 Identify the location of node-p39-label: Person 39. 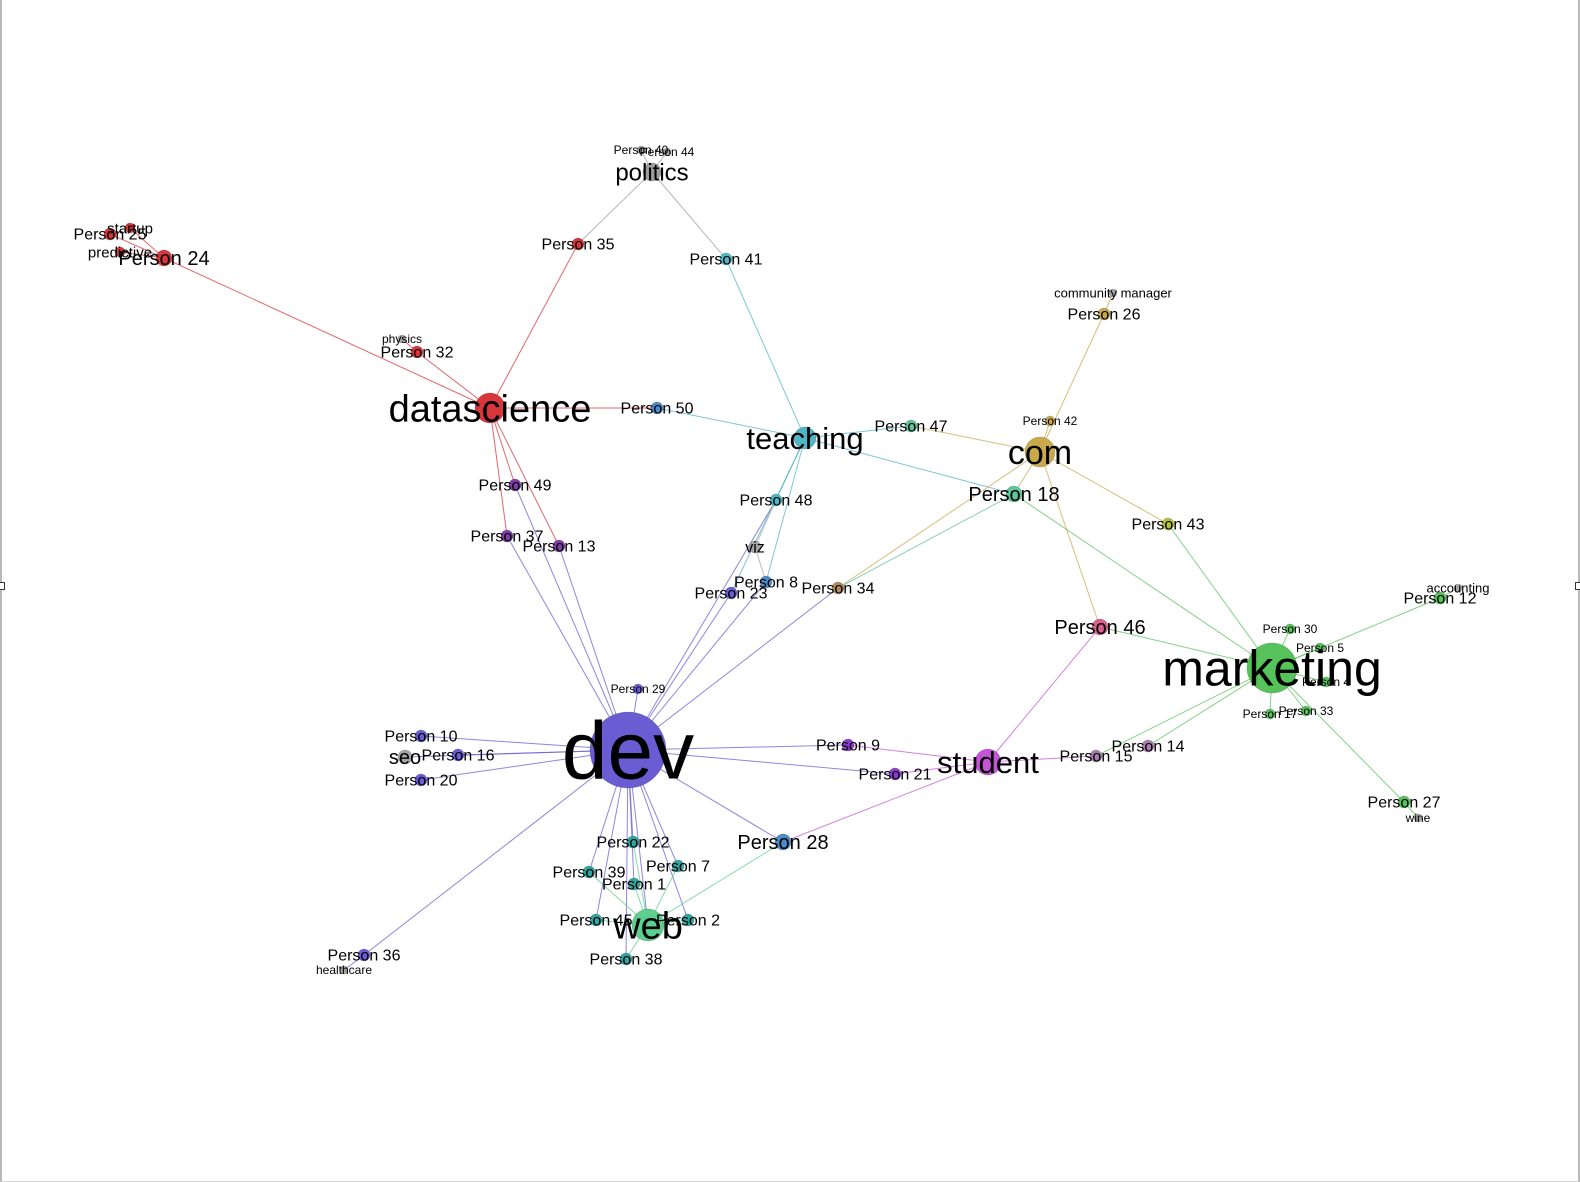
(589, 873).